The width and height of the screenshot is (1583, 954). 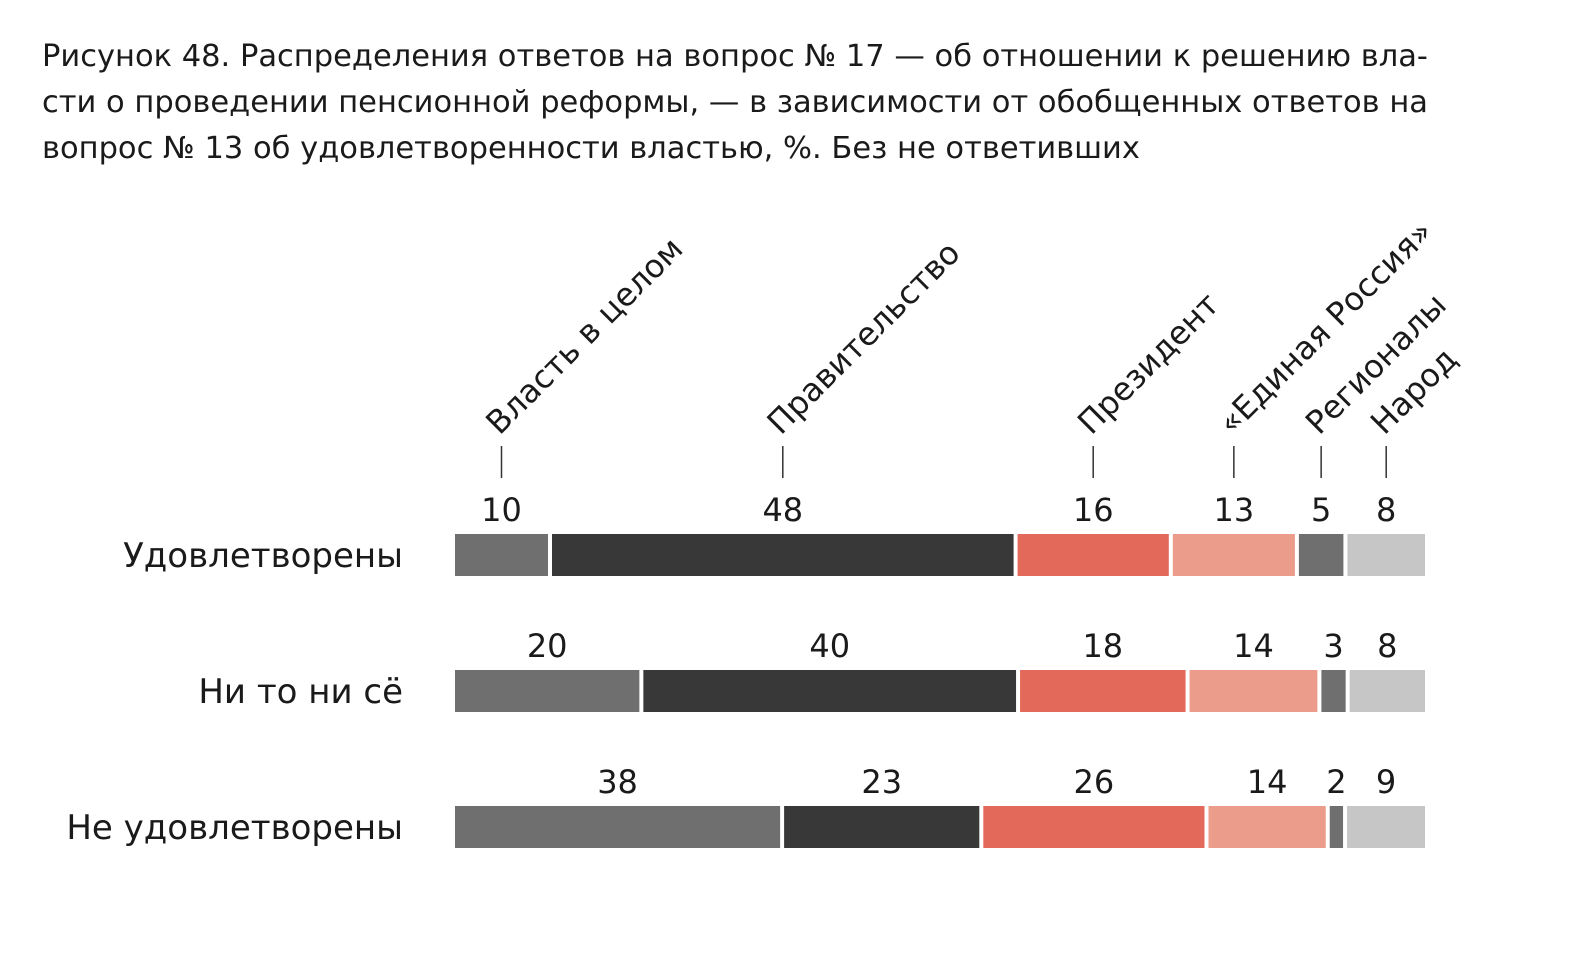 What do you see at coordinates (1102, 646) in the screenshot?
I see `data-label: 18` at bounding box center [1102, 646].